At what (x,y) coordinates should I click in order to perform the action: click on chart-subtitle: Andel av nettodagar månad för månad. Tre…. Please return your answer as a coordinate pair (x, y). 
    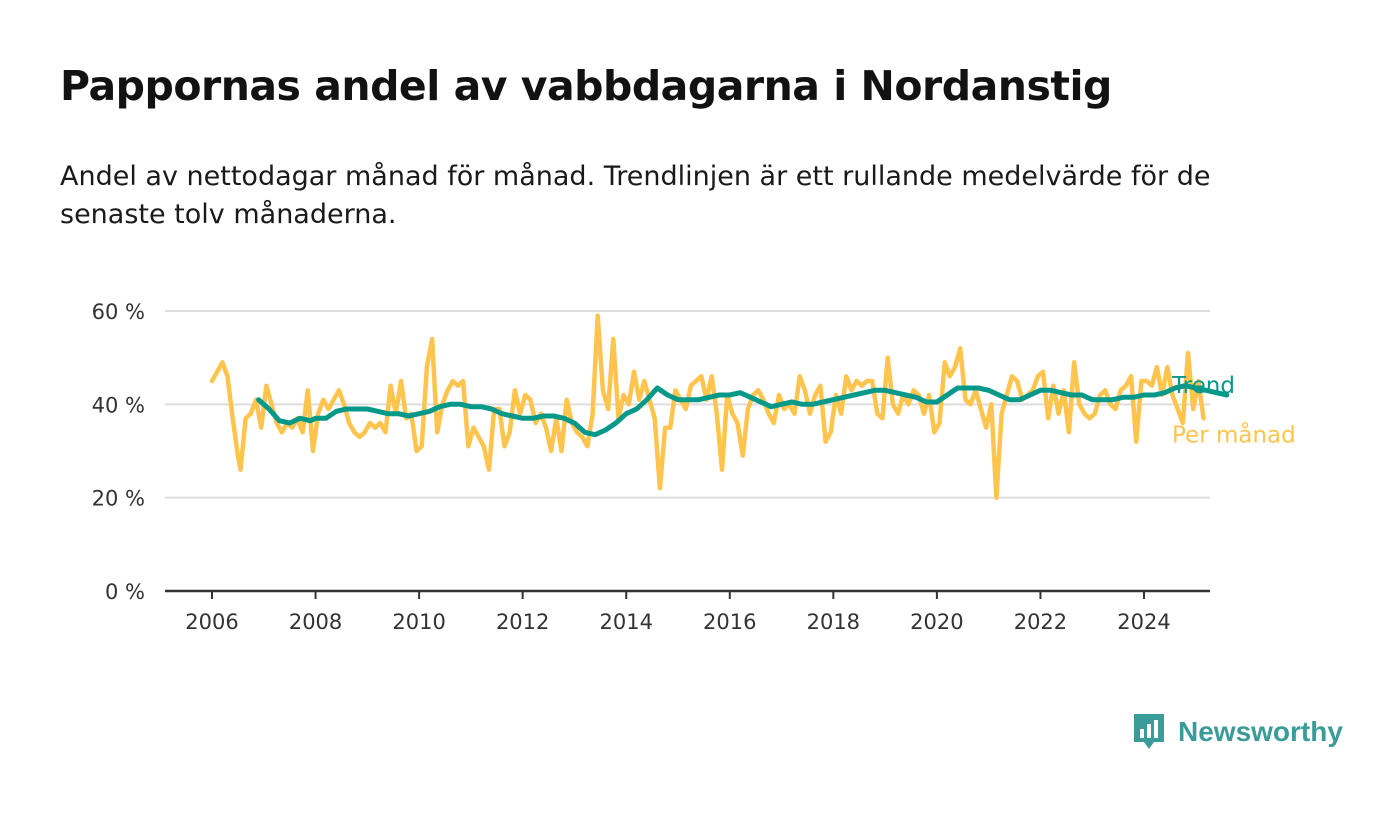
    Looking at the image, I should click on (635, 195).